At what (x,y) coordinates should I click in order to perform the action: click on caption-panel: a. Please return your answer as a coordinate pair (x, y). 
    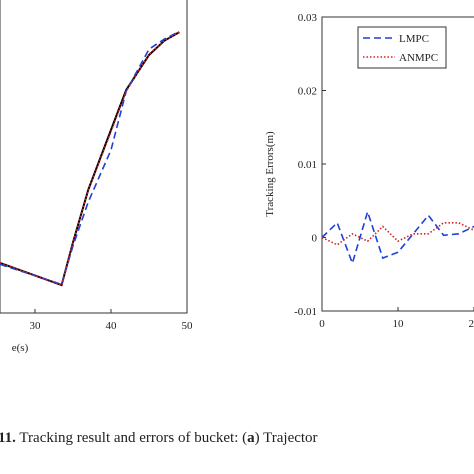
    Looking at the image, I should click on (251, 438).